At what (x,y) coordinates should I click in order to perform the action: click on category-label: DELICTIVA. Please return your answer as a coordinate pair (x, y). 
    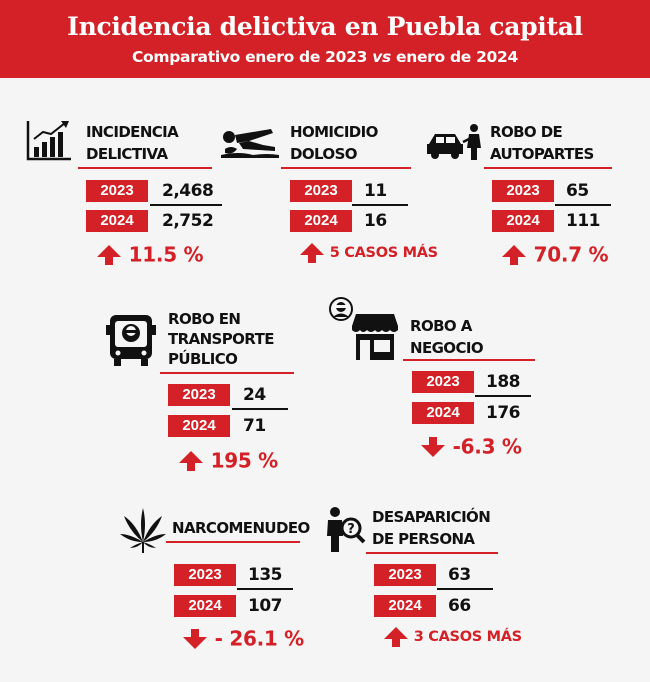
    Looking at the image, I should click on (127, 154).